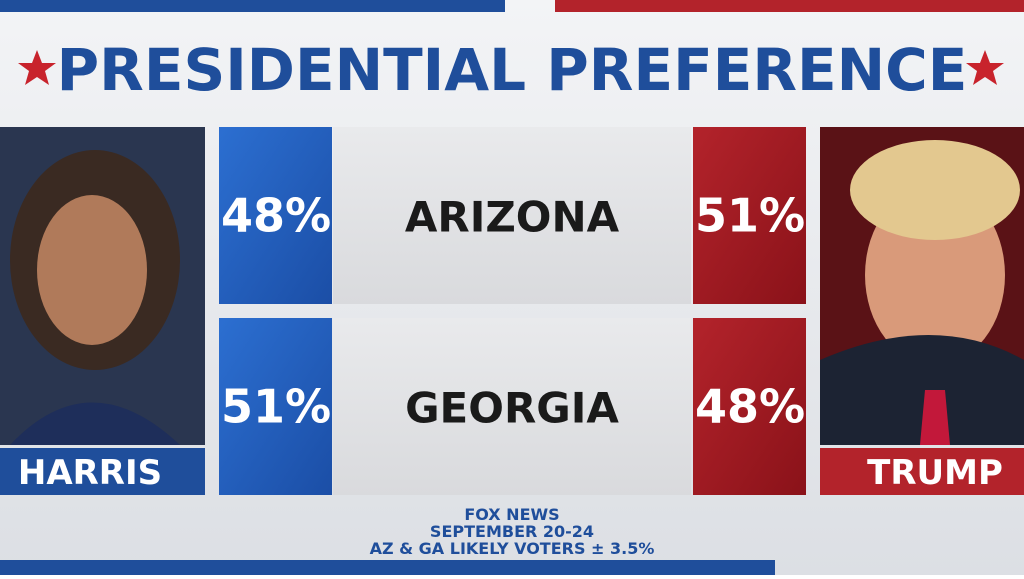 Image resolution: width=1024 pixels, height=579 pixels. Describe the element at coordinates (512, 531) in the screenshot. I see `footer-line: SEPTEMBER 20-24` at that location.